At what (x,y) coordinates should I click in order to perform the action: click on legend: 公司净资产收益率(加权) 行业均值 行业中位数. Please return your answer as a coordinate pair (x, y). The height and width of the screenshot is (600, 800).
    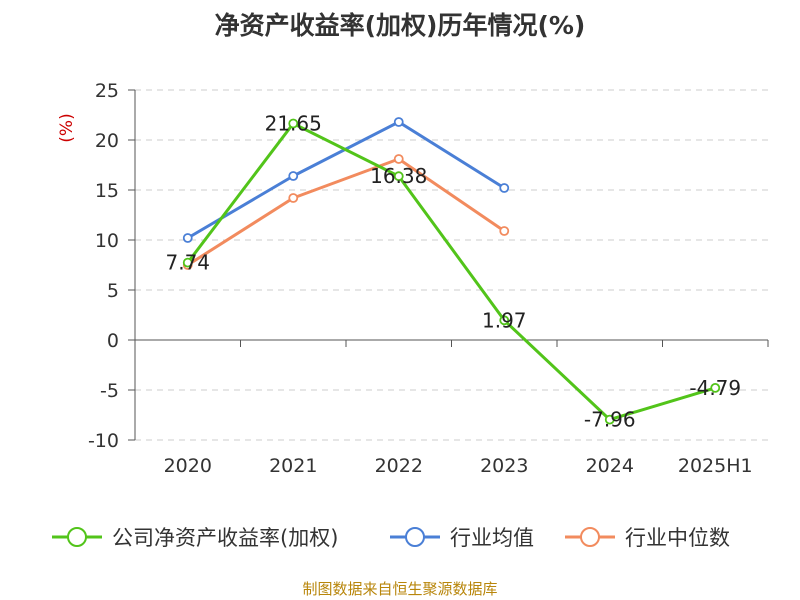
    Looking at the image, I should click on (391, 538).